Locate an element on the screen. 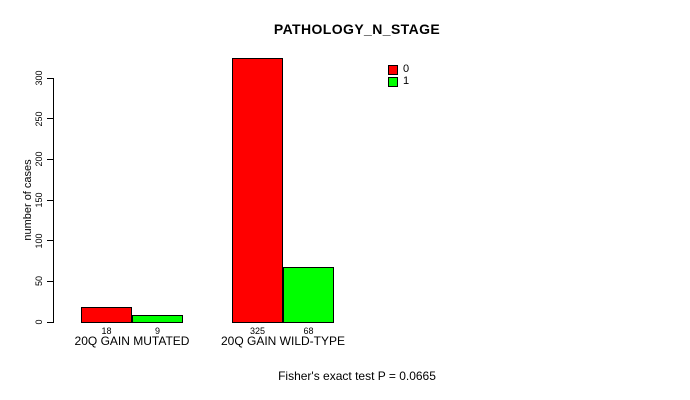 This screenshot has height=400, width=690. stat-test-caption: Fisher's exact test P = 0.0665 is located at coordinates (357, 376).